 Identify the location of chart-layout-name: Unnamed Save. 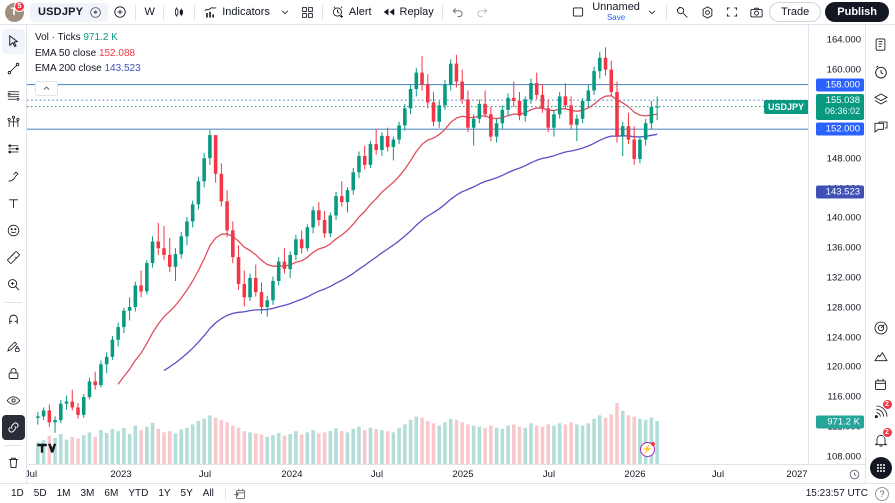
(616, 12).